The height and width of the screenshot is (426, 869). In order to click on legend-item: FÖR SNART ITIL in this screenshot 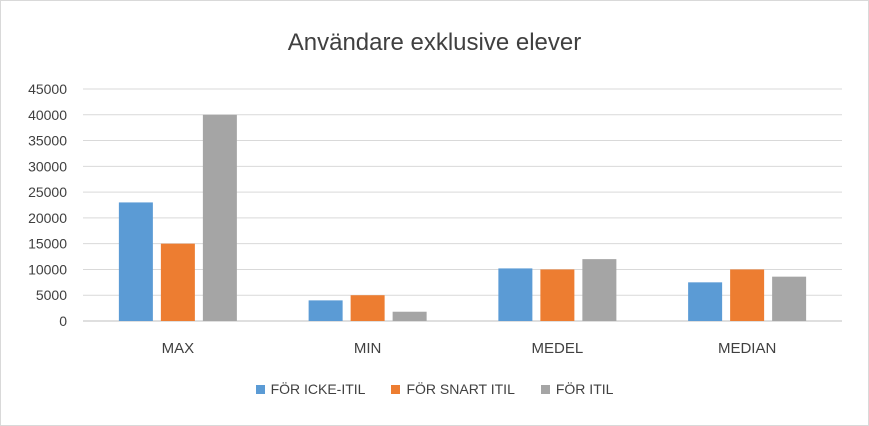, I will do `click(453, 389)`.